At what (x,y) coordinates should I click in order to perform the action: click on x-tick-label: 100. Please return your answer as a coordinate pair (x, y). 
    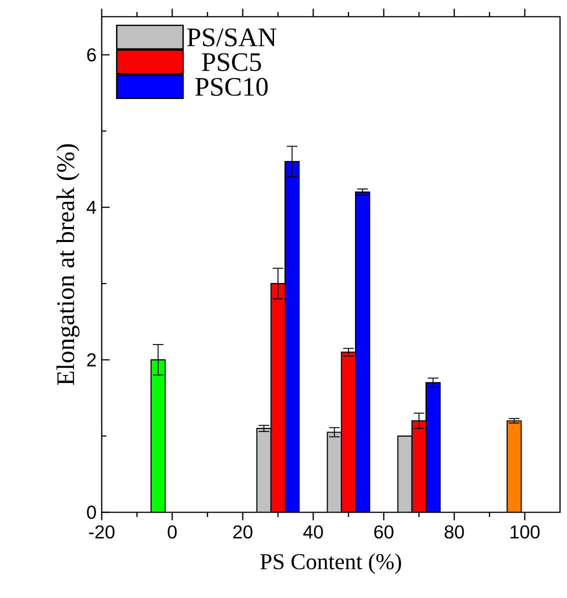
    Looking at the image, I should click on (525, 532).